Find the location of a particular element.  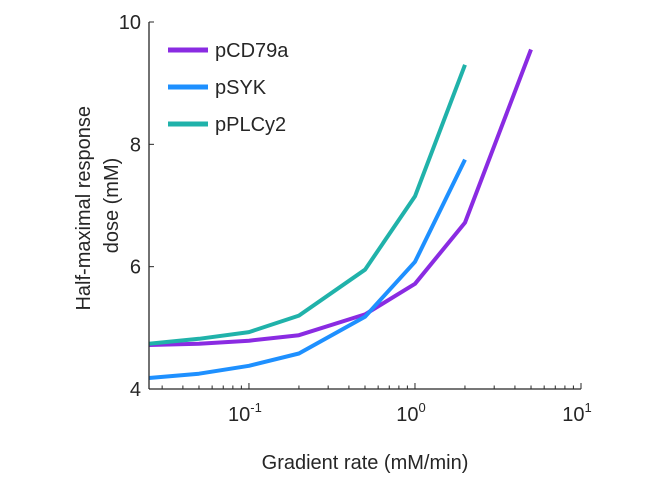

y-tick-label: 10 is located at coordinates (130, 23).